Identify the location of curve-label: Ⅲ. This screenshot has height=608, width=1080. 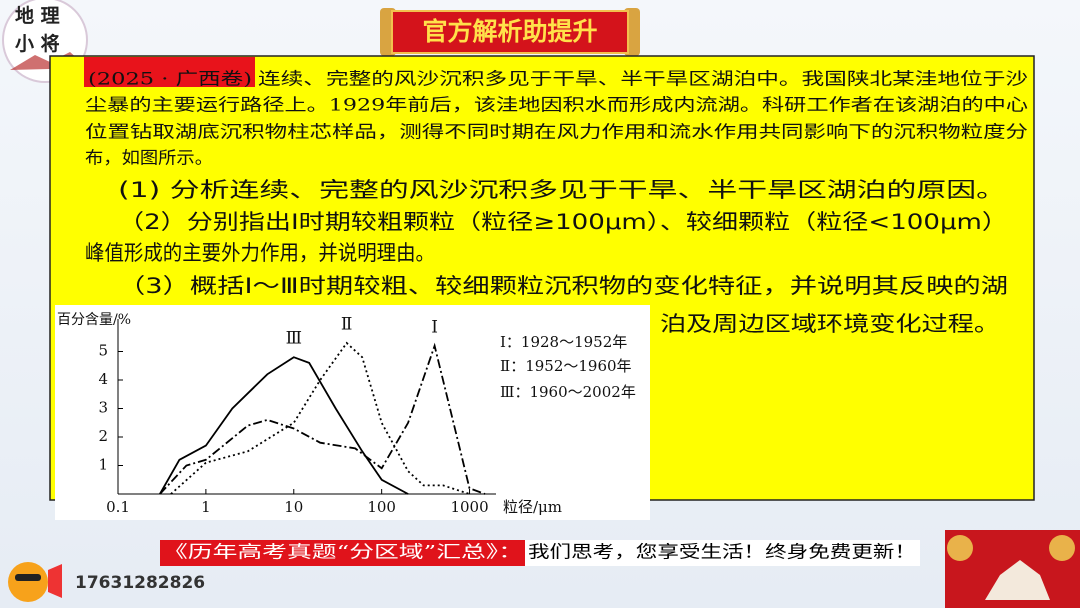
(294, 339).